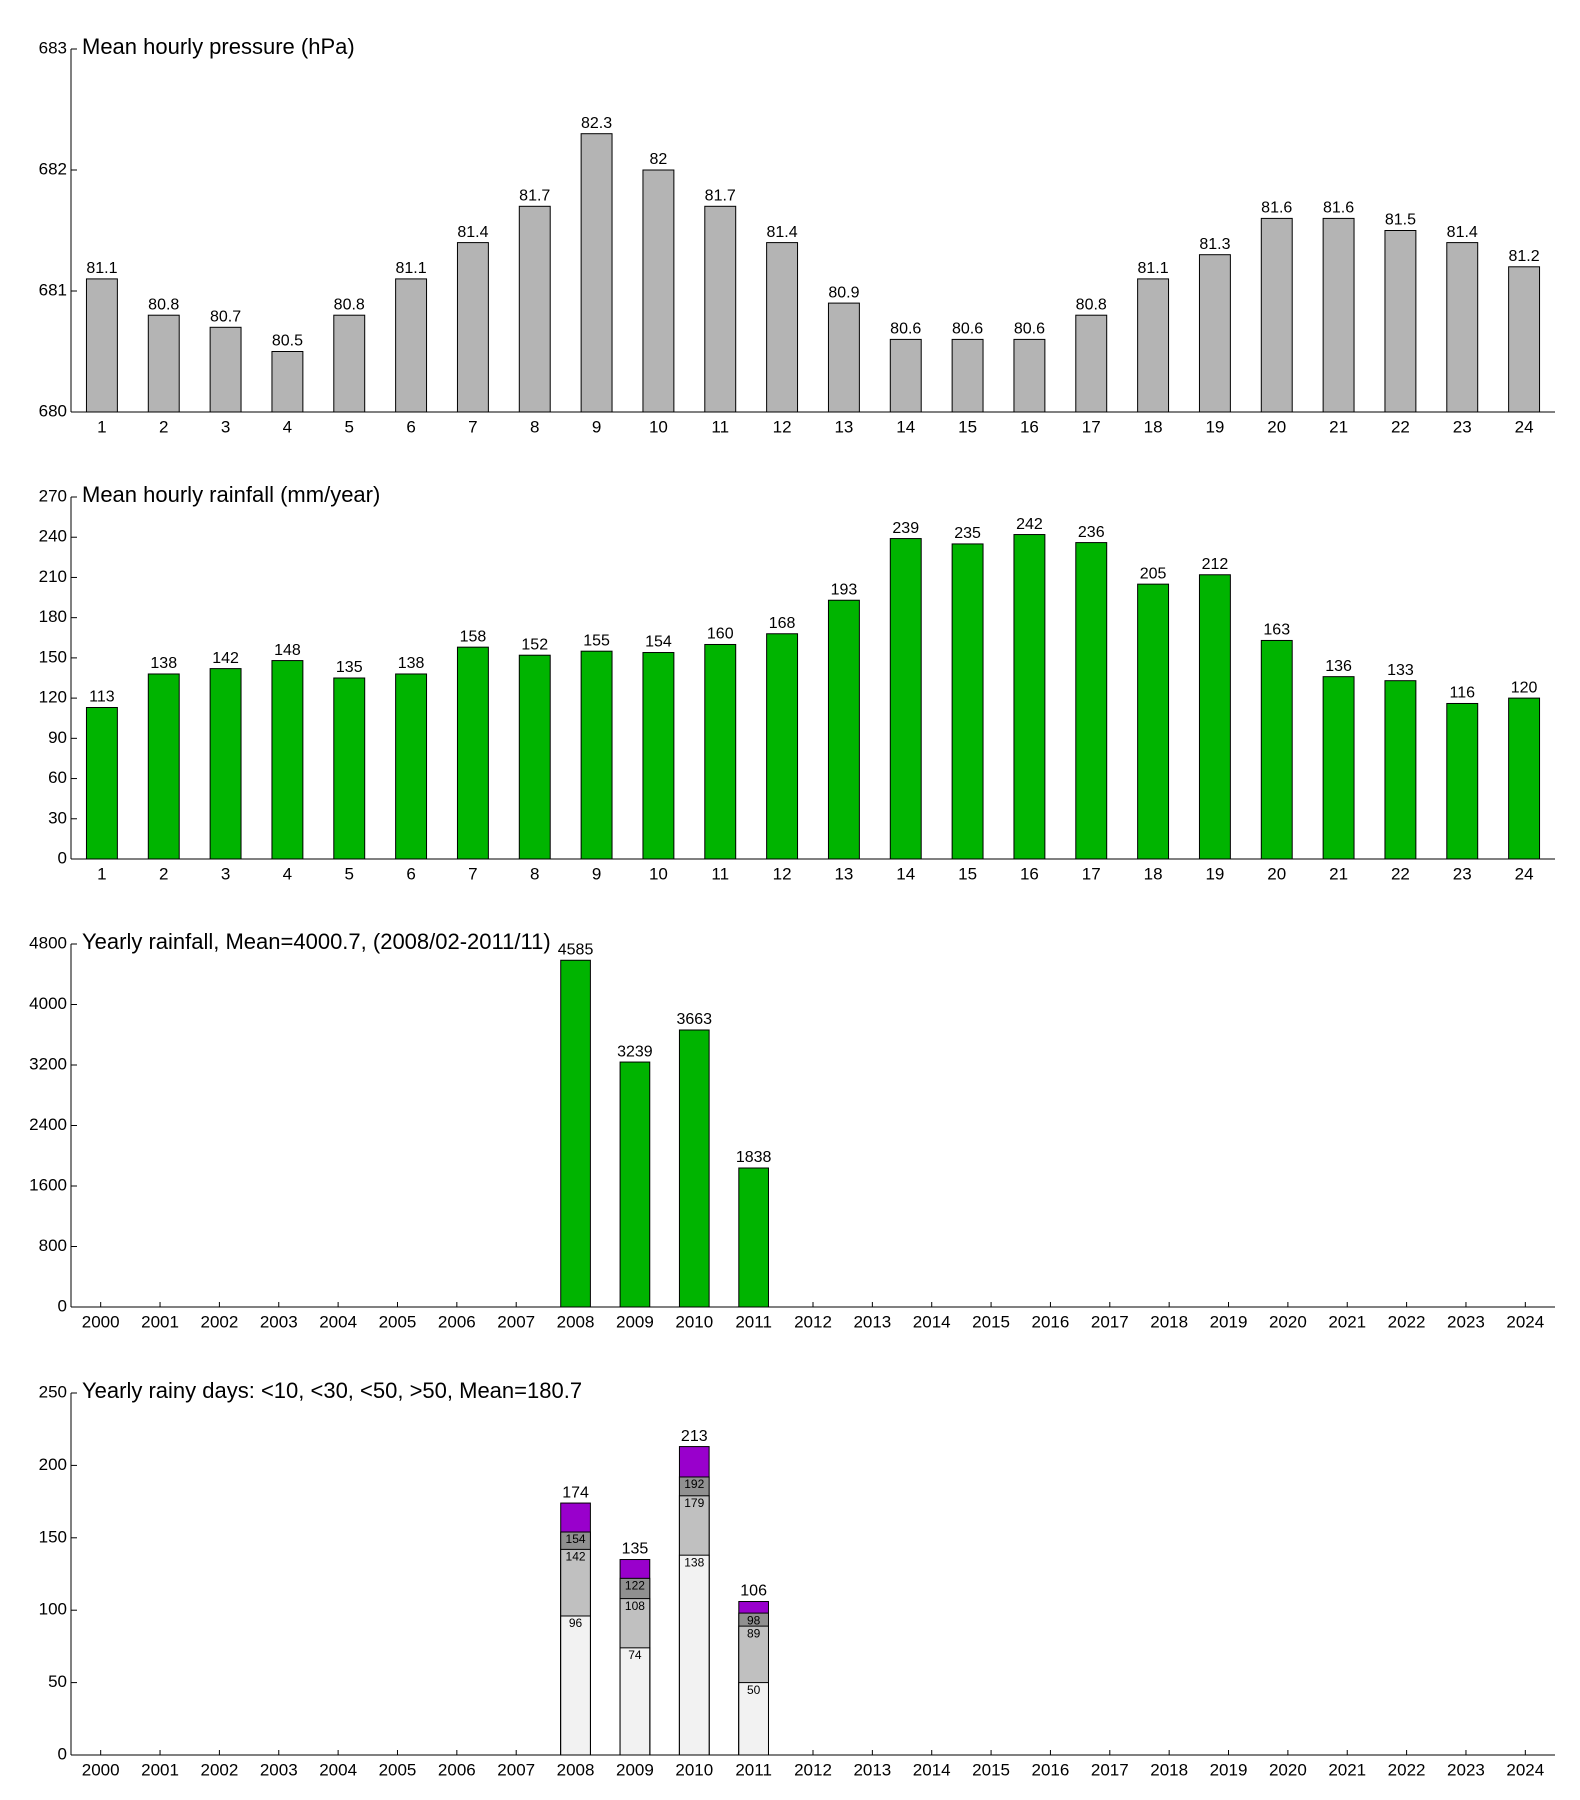 The height and width of the screenshot is (1800, 1580). Describe the element at coordinates (1288, 1321) in the screenshot. I see `x-tick-label: 2020` at that location.